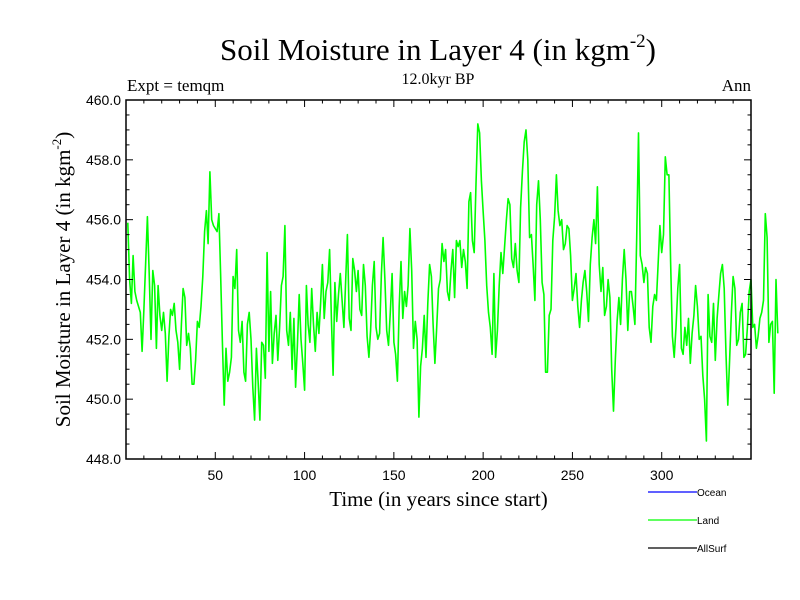 Image resolution: width=800 pixels, height=600 pixels. Describe the element at coordinates (736, 85) in the screenshot. I see `season-label: Ann` at that location.